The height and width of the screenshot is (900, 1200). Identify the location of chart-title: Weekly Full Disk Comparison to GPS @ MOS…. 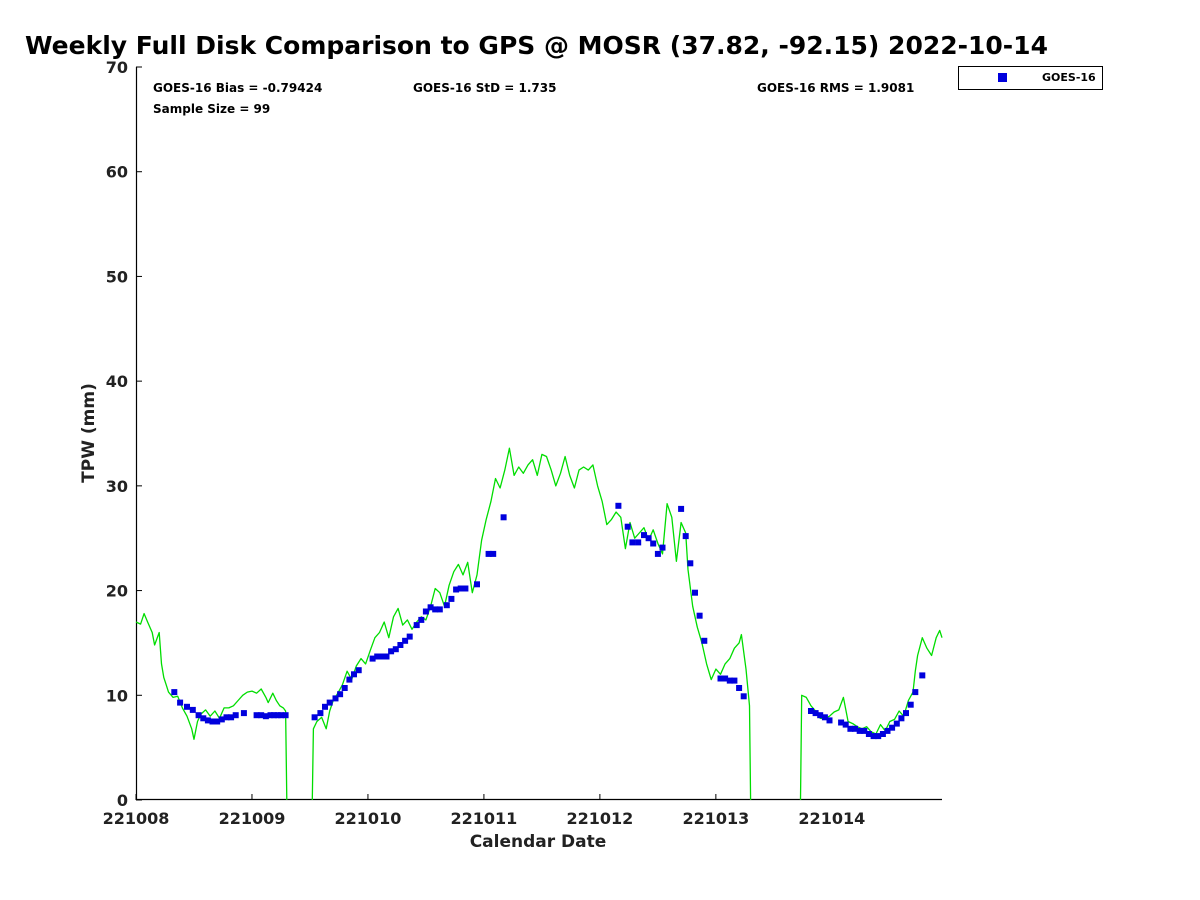
(536, 45).